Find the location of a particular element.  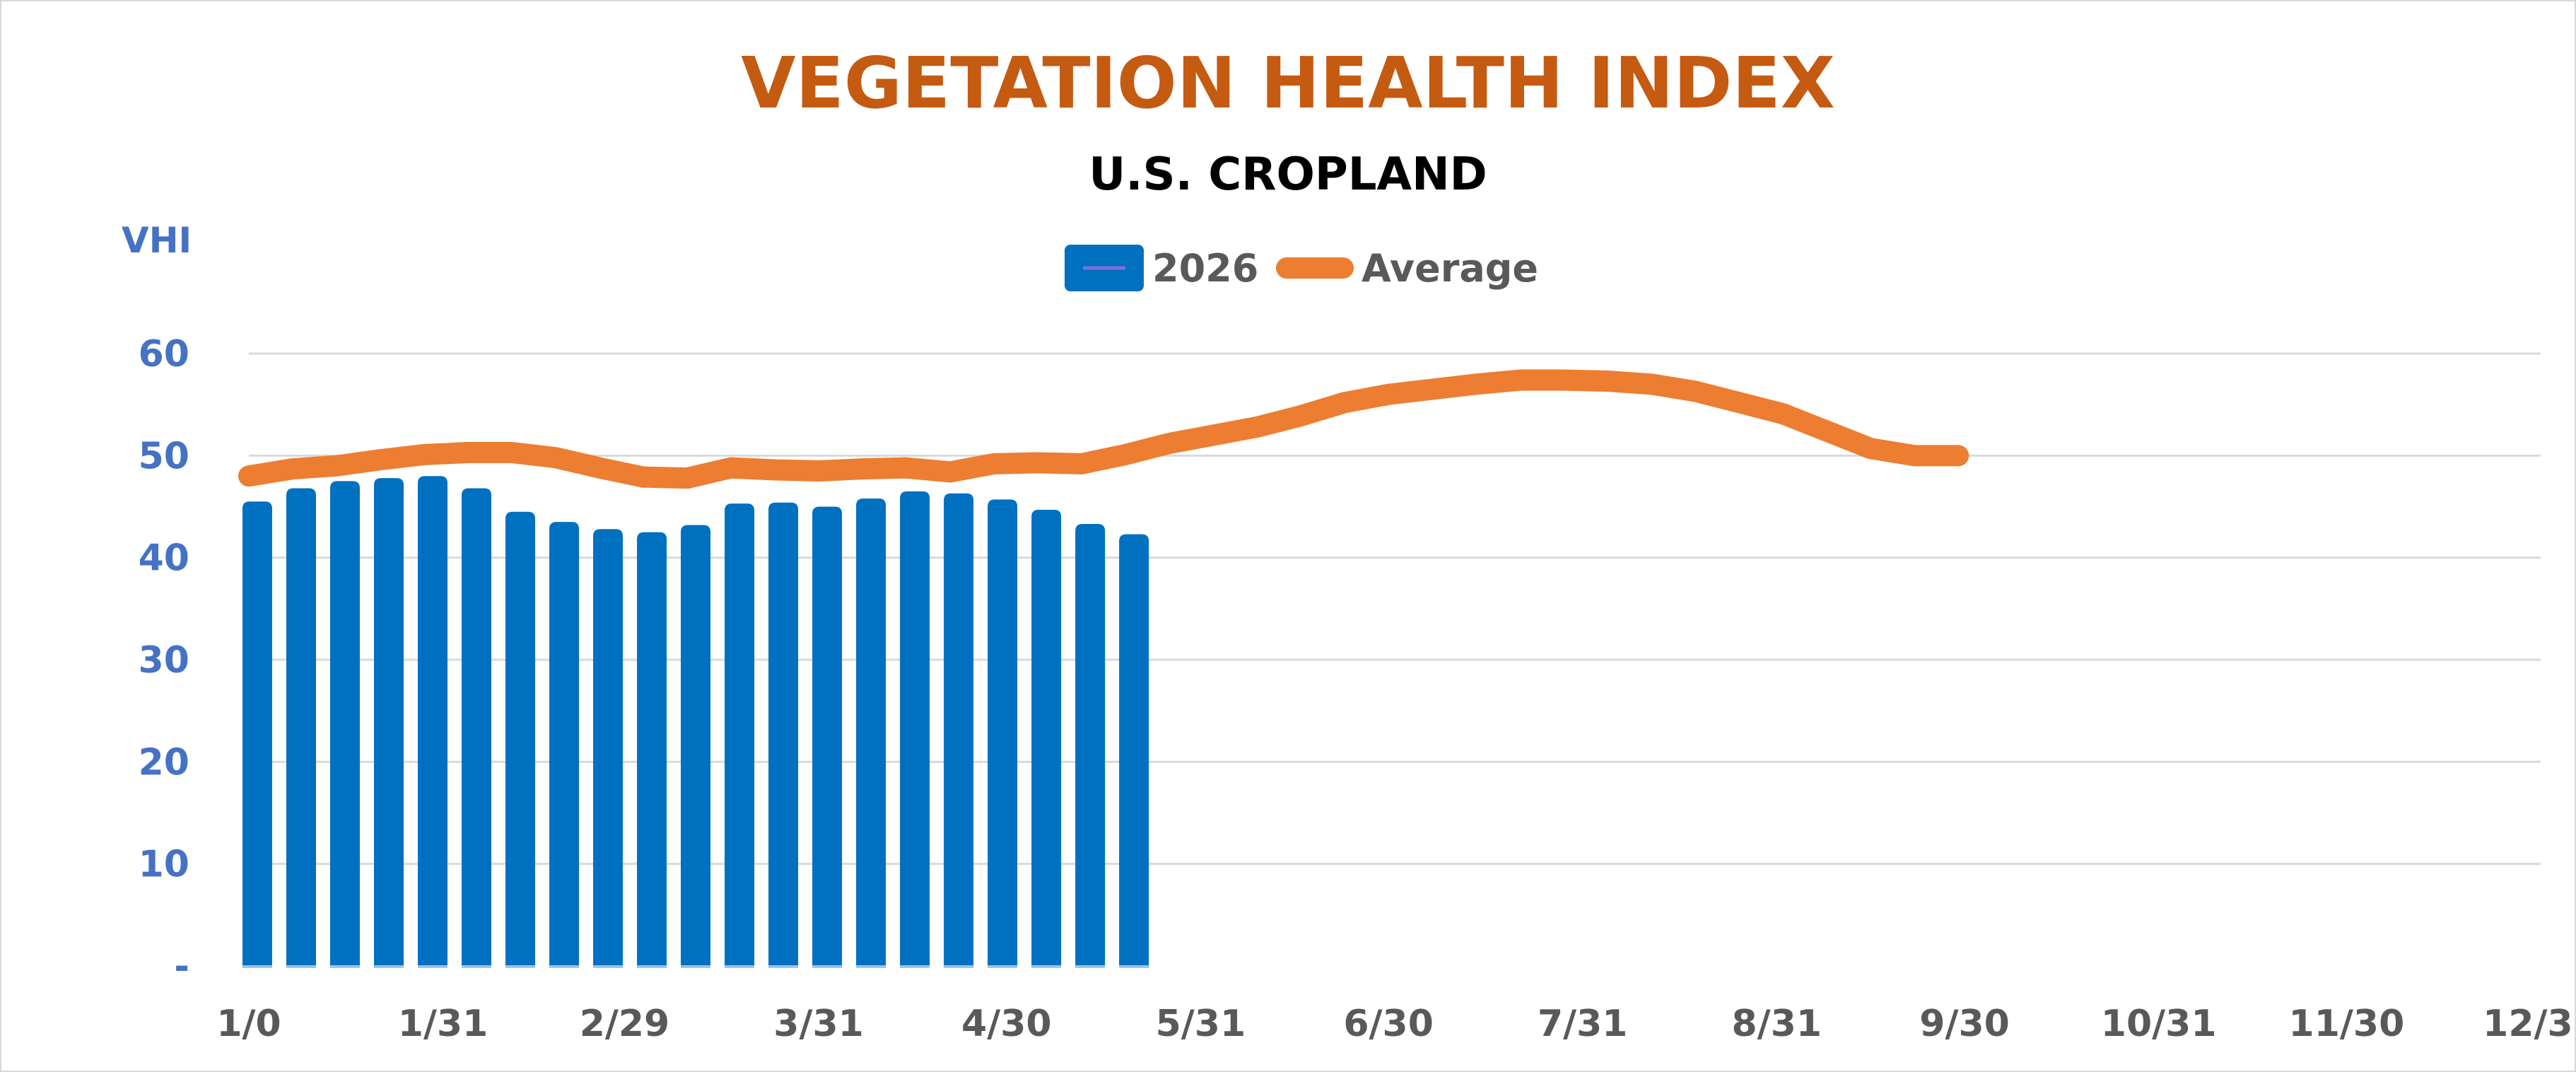

x-tick-label: 12/31 is located at coordinates (2530, 1024).